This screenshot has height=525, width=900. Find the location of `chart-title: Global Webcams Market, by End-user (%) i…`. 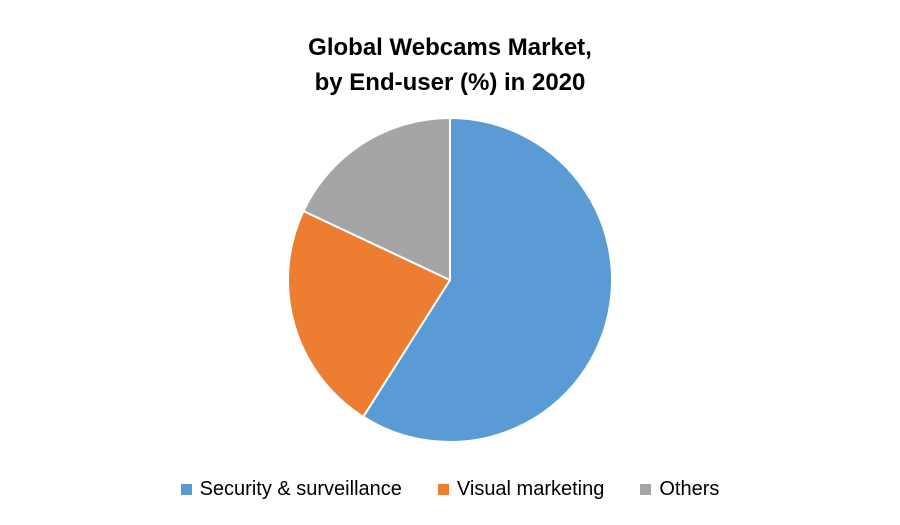

chart-title: Global Webcams Market, by End-user (%) i… is located at coordinates (450, 65).